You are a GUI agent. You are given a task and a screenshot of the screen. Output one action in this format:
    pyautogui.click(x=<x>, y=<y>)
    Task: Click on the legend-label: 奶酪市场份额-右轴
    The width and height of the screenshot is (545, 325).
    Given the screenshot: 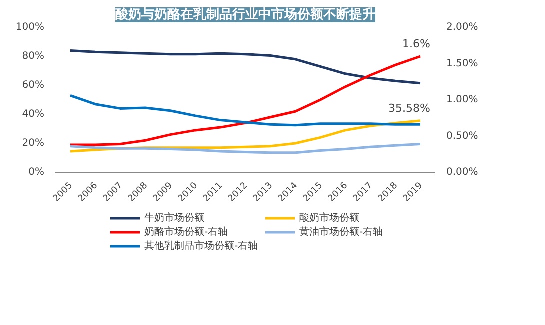 What is the action you would take?
    pyautogui.click(x=187, y=232)
    